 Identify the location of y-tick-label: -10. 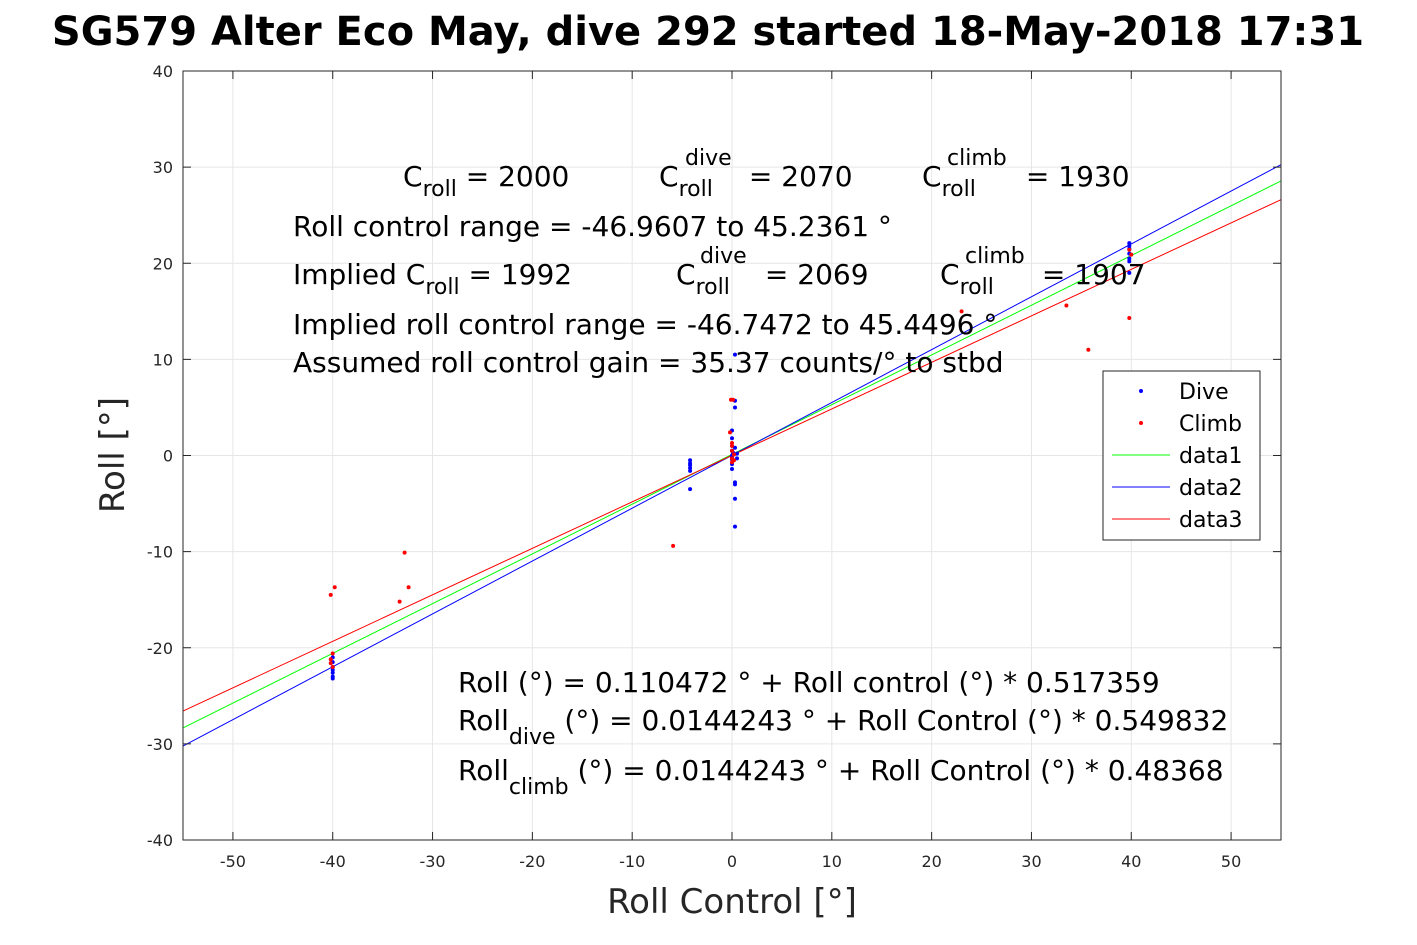
(160, 552).